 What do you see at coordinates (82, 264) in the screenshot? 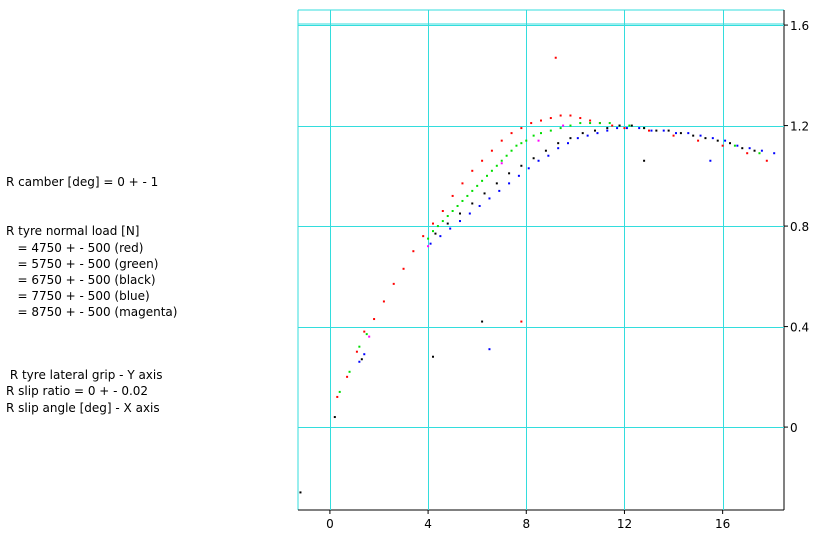
I see `load-line-green: = 5750 + - 500 (green)` at bounding box center [82, 264].